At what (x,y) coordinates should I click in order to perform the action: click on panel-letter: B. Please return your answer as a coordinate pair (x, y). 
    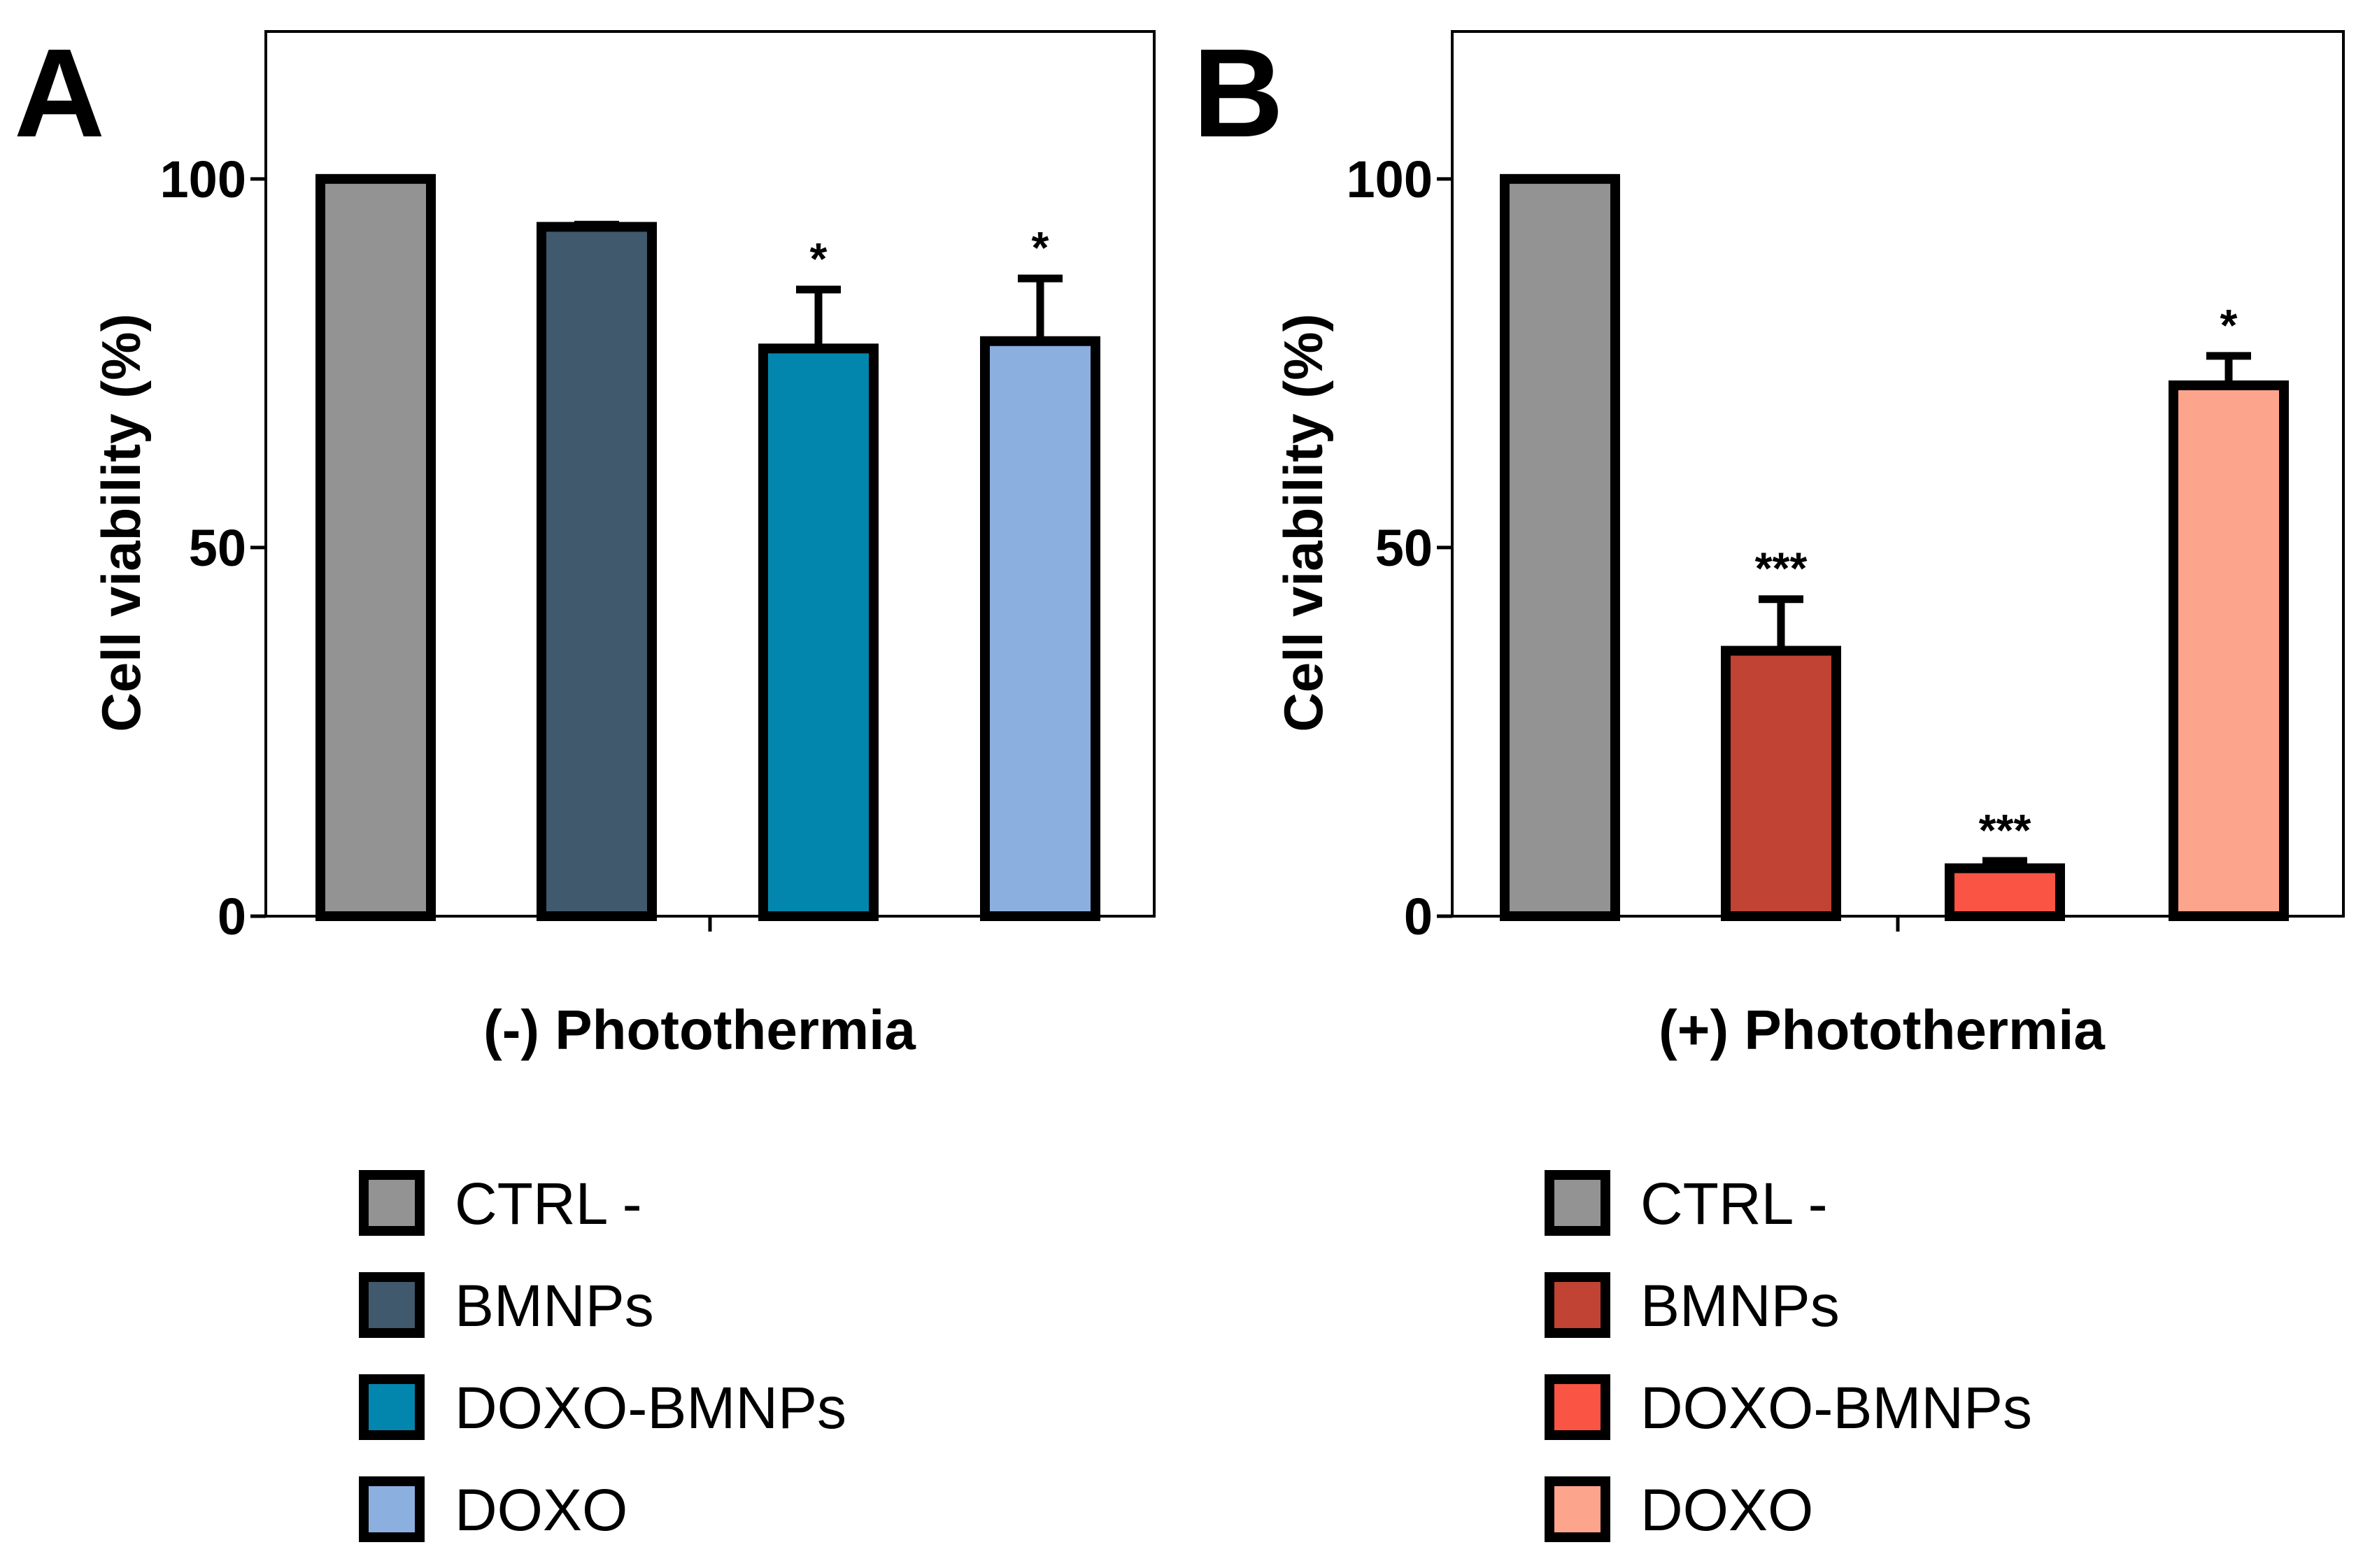
    Looking at the image, I should click on (1238, 93).